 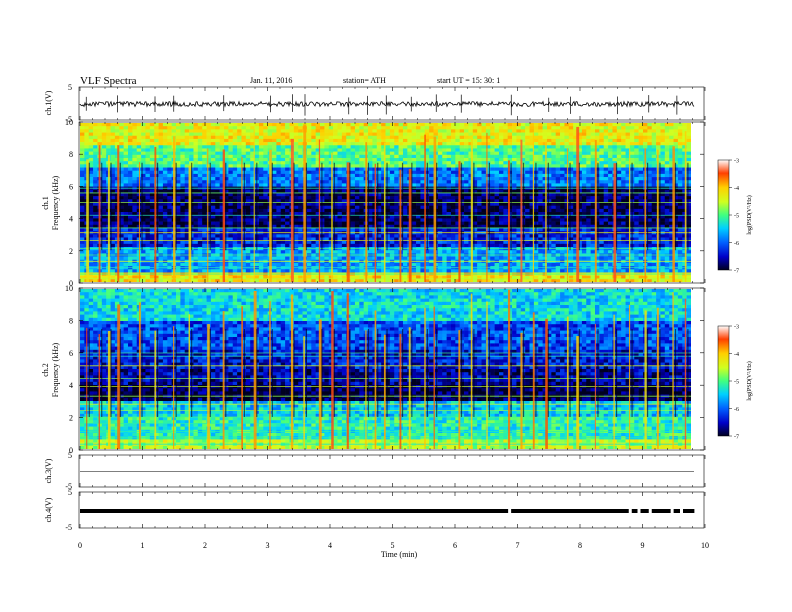 What do you see at coordinates (80, 545) in the screenshot?
I see `x-tick-label: 0` at bounding box center [80, 545].